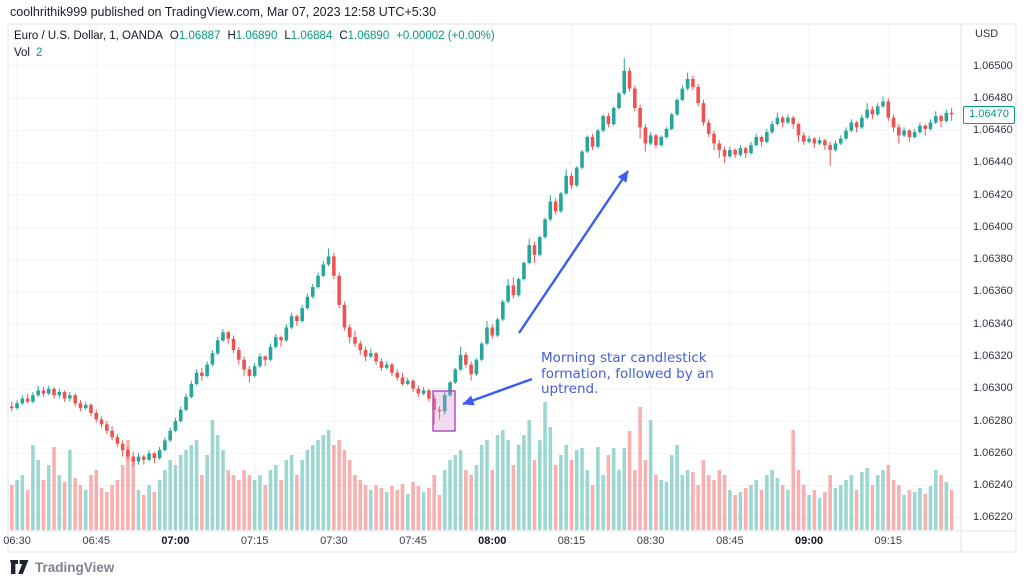 The height and width of the screenshot is (583, 1024). I want to click on volume-value: 2, so click(39, 53).